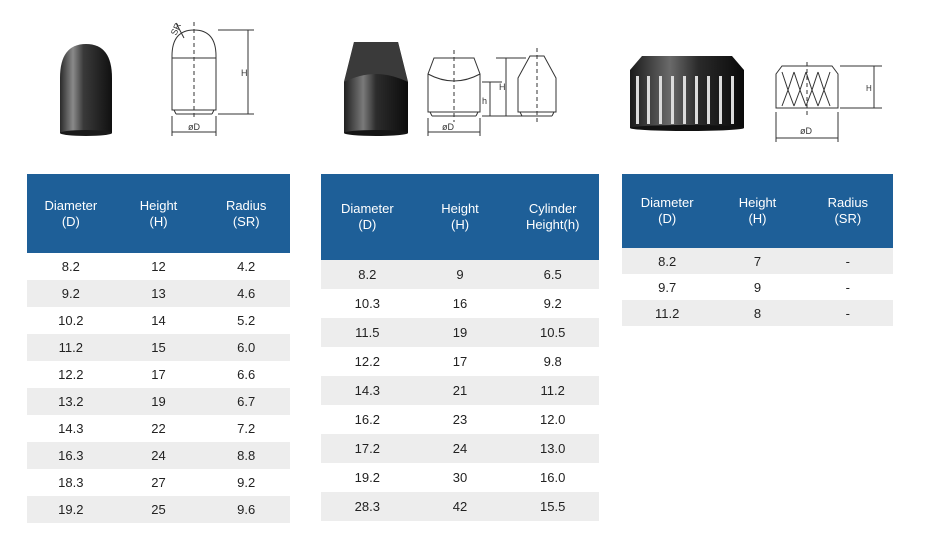  I want to click on table-cell: 4.2, so click(246, 266).